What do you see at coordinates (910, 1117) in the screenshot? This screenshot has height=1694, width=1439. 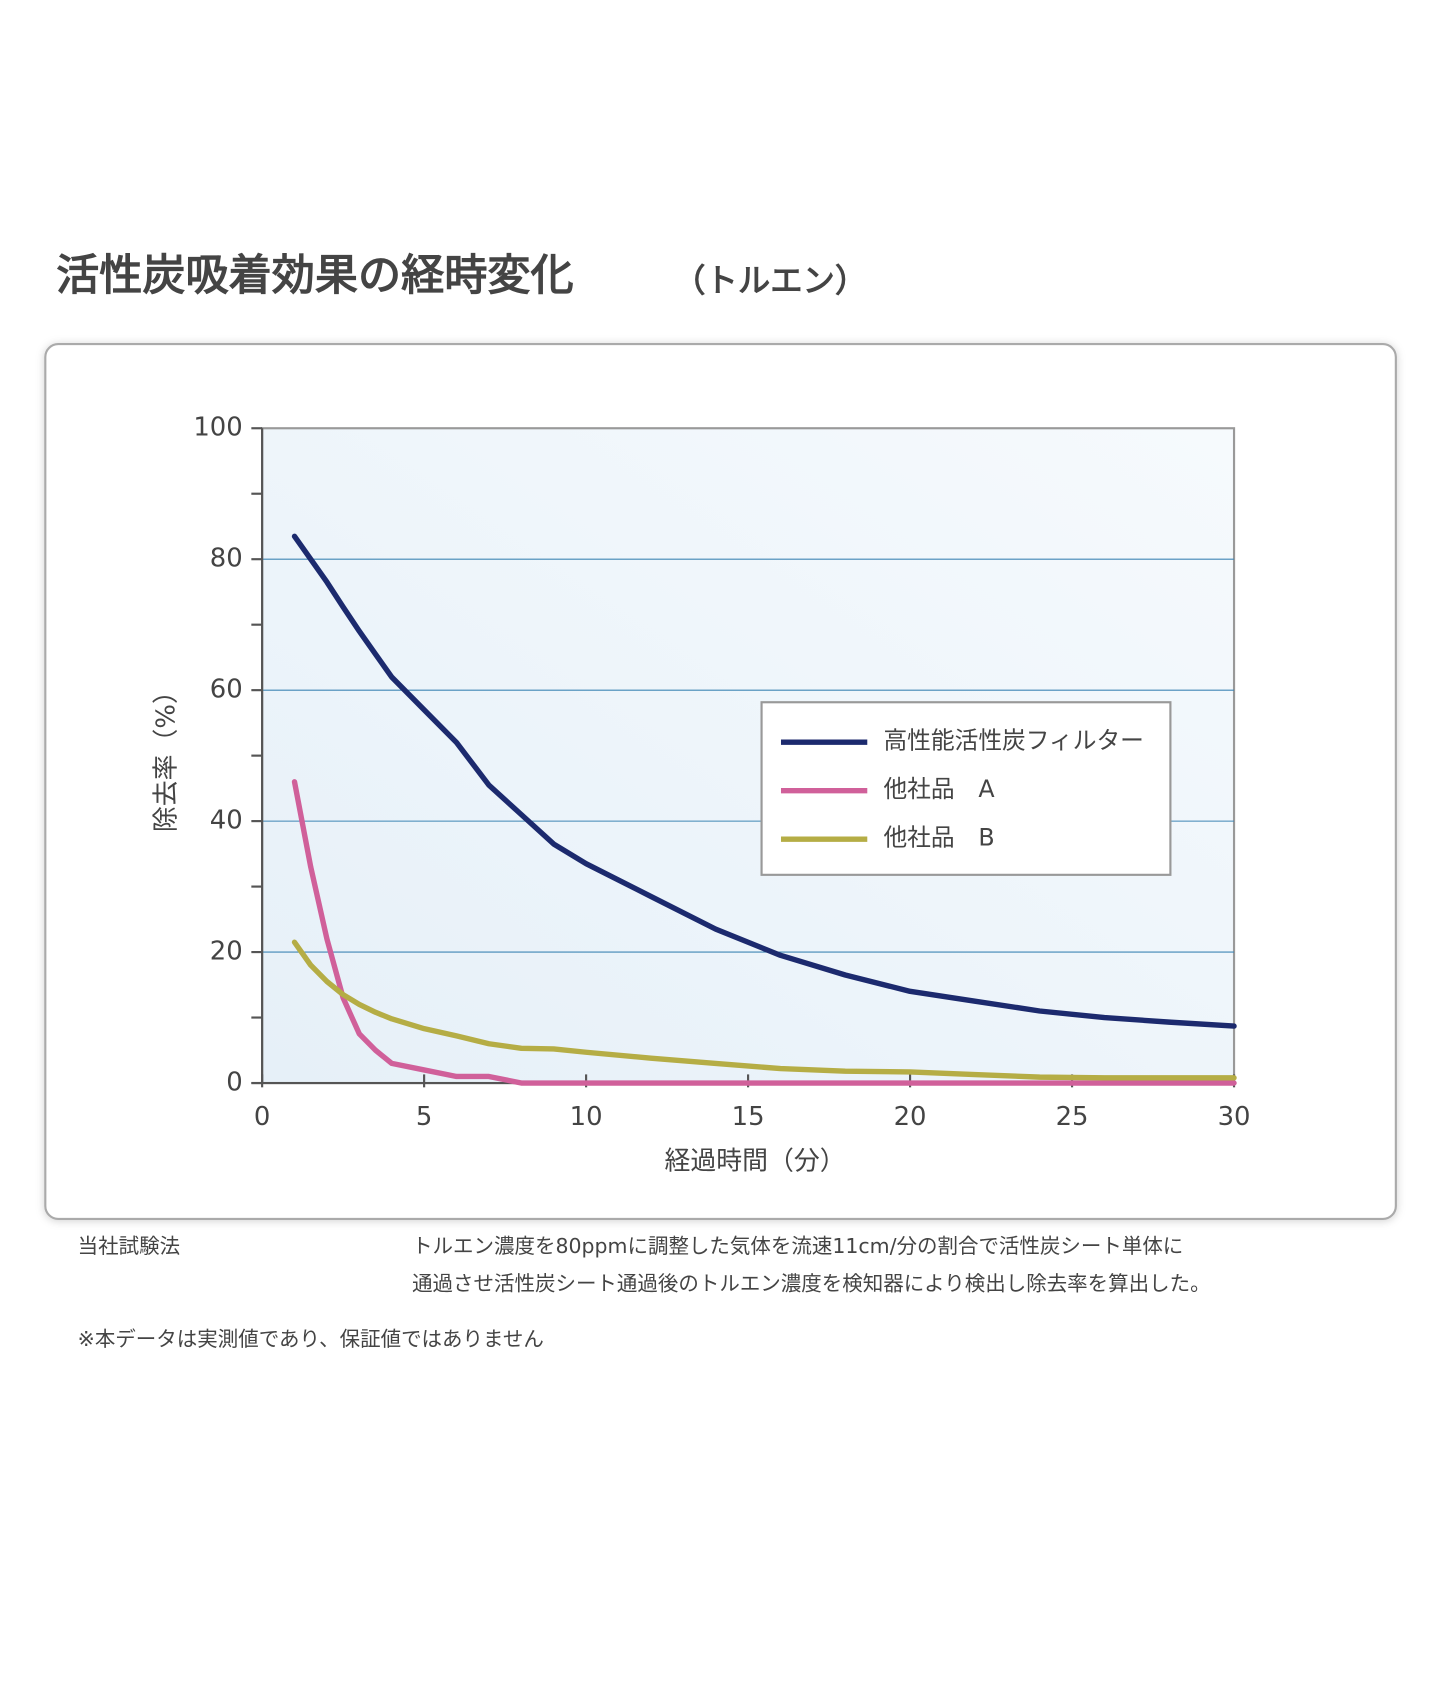 I see `x-tick-label: 20` at bounding box center [910, 1117].